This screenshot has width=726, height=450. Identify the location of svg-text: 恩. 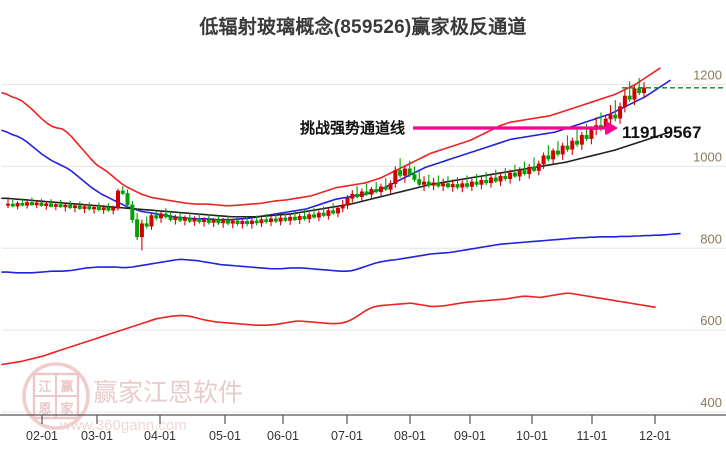
(44, 408).